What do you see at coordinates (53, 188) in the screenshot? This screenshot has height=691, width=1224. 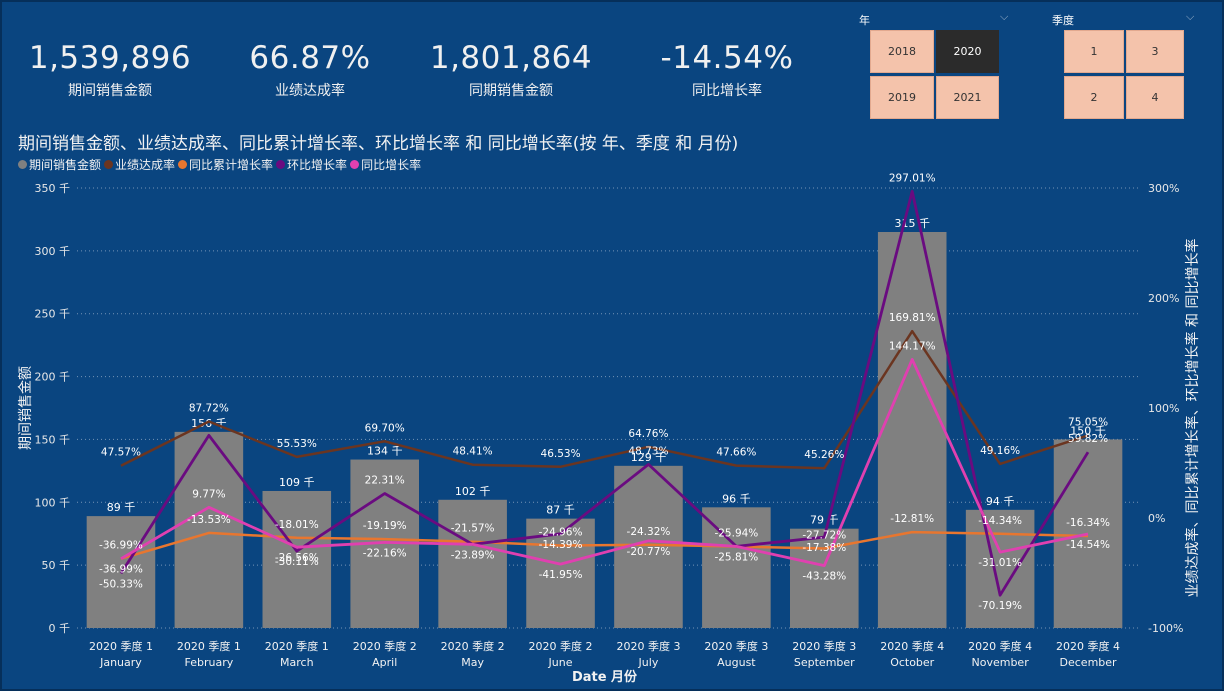 I see `y-tick-label: 350 千` at bounding box center [53, 188].